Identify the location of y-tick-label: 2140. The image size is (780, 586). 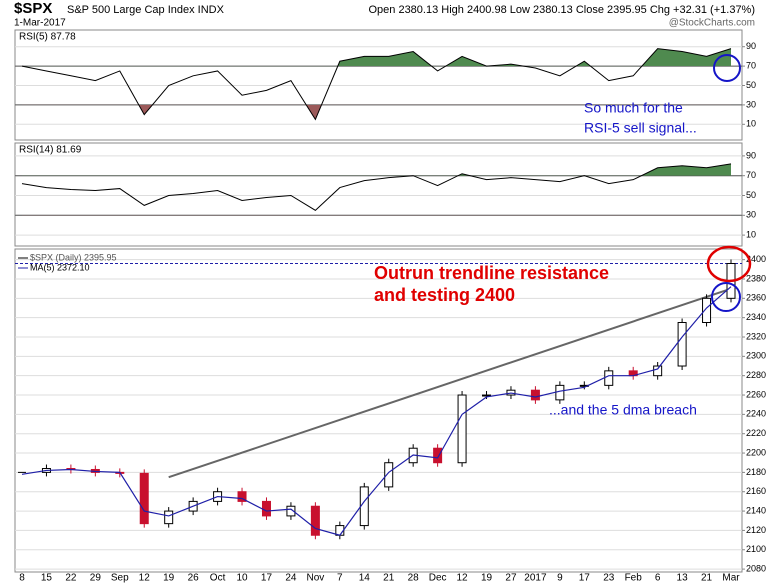
(756, 510).